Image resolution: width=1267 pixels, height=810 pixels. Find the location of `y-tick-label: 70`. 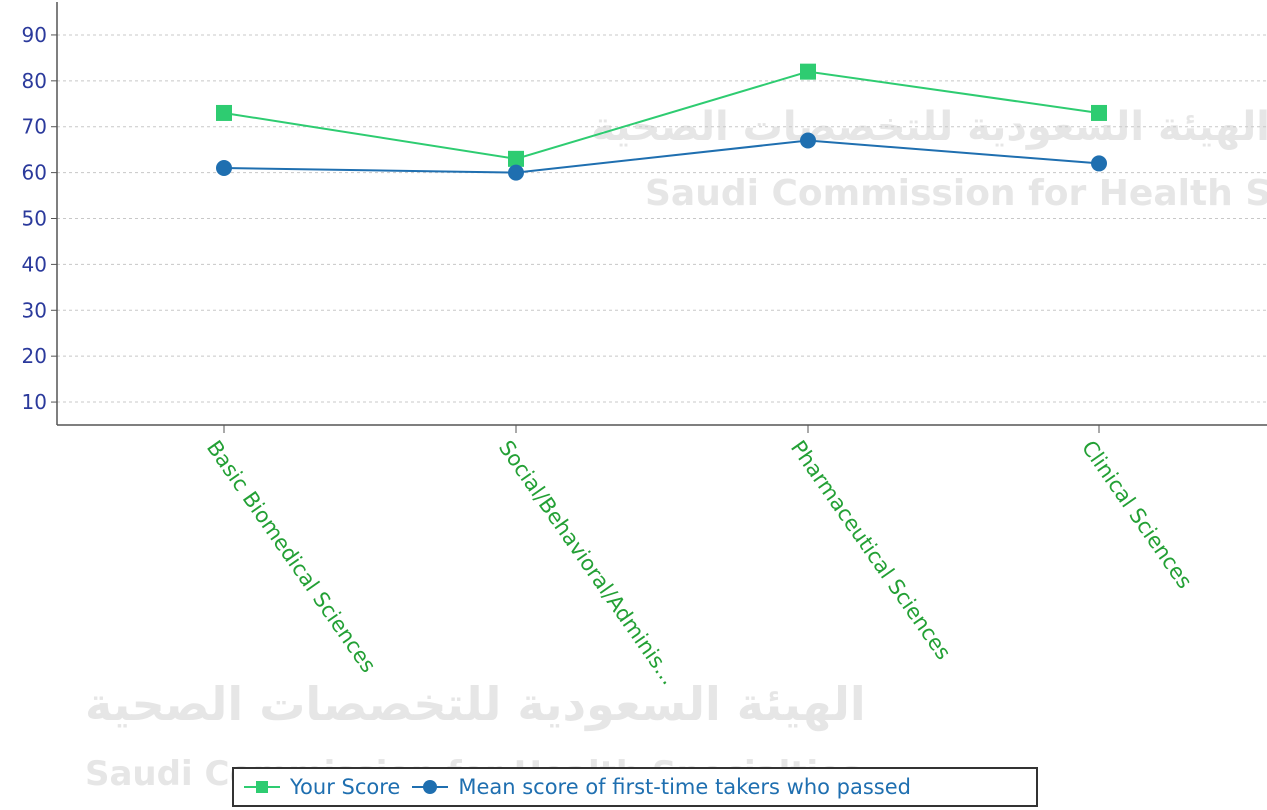

y-tick-label: 70 is located at coordinates (34, 127).